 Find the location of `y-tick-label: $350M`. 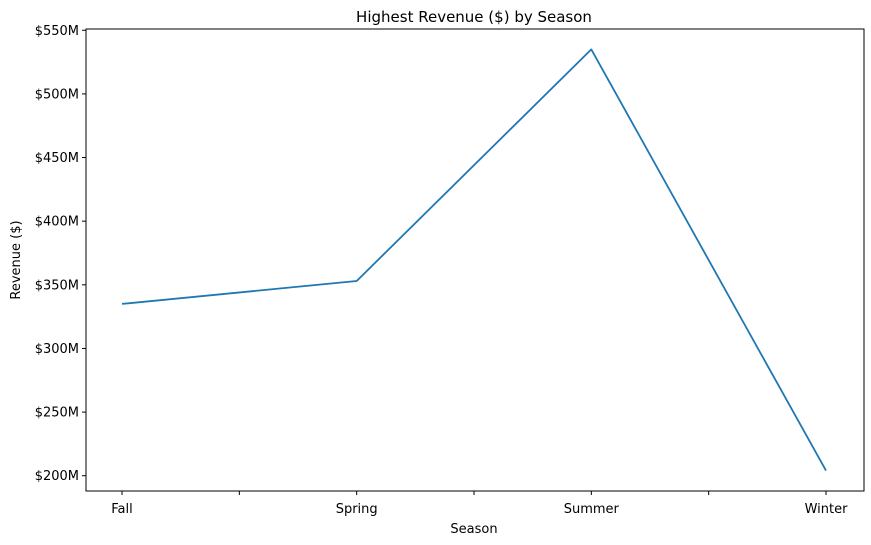

y-tick-label: $350M is located at coordinates (57, 285).